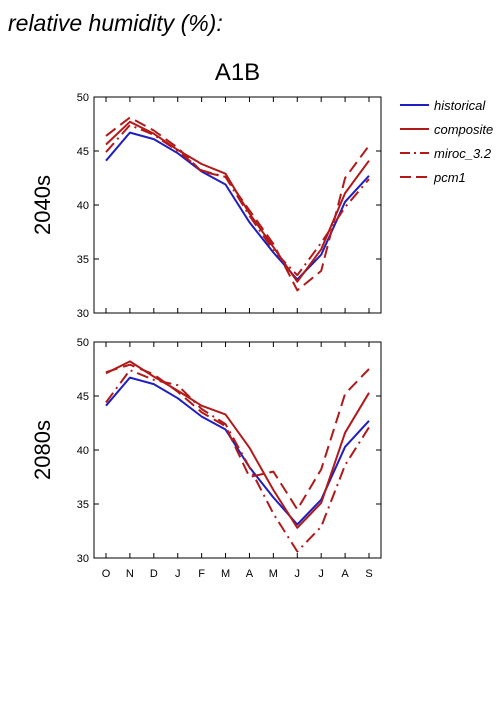  Describe the element at coordinates (42, 205) in the screenshot. I see `row-label: 2040s` at that location.